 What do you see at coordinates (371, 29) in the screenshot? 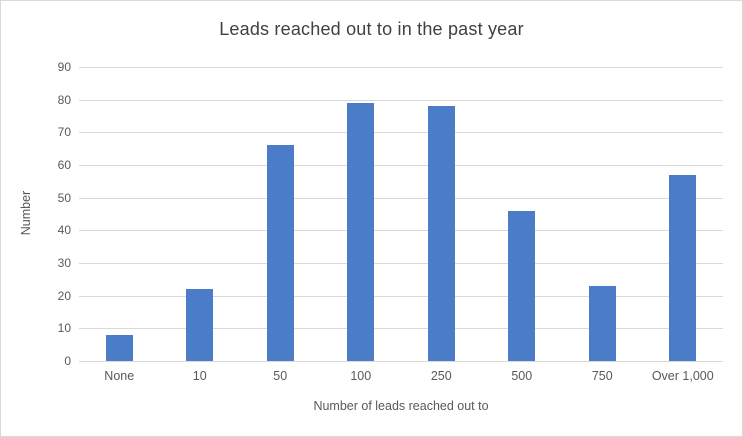
I see `chart-title: Leads reached out to in the past year` at bounding box center [371, 29].